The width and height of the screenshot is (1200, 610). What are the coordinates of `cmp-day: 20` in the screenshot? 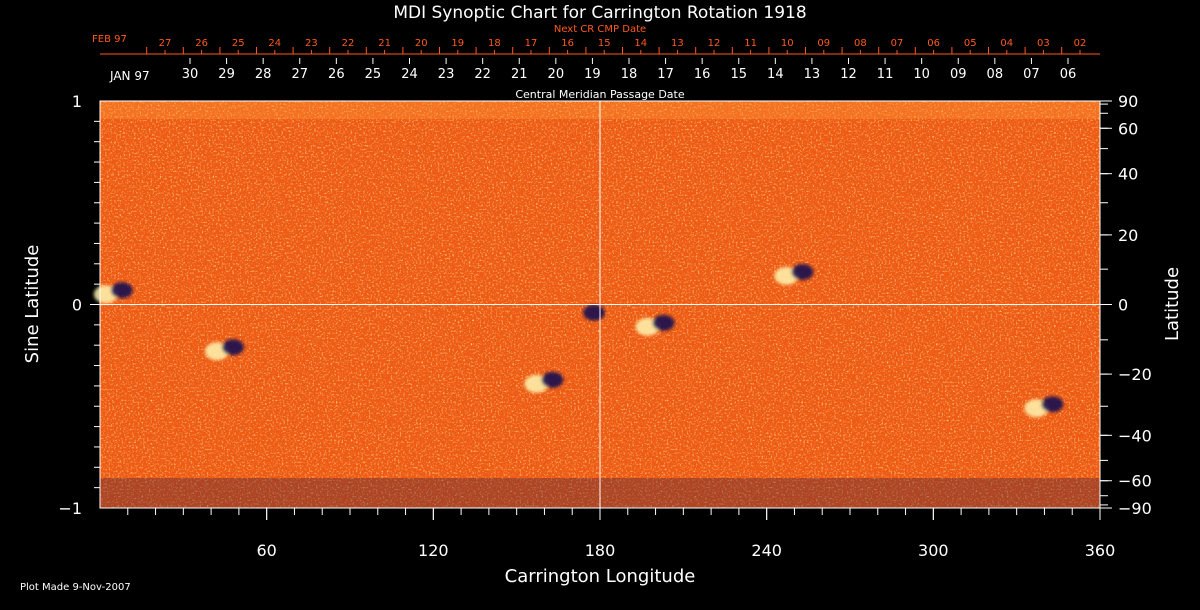 It's located at (556, 74).